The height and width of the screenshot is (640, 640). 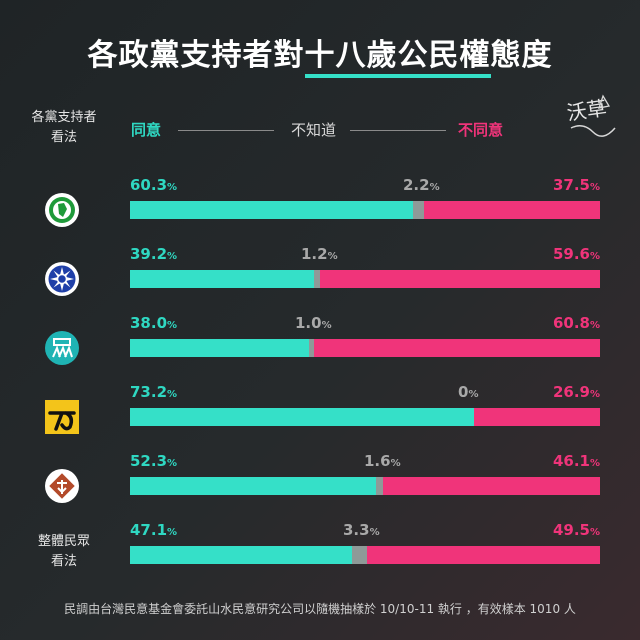 I want to click on value-disagree: 46.1%, so click(x=576, y=461).